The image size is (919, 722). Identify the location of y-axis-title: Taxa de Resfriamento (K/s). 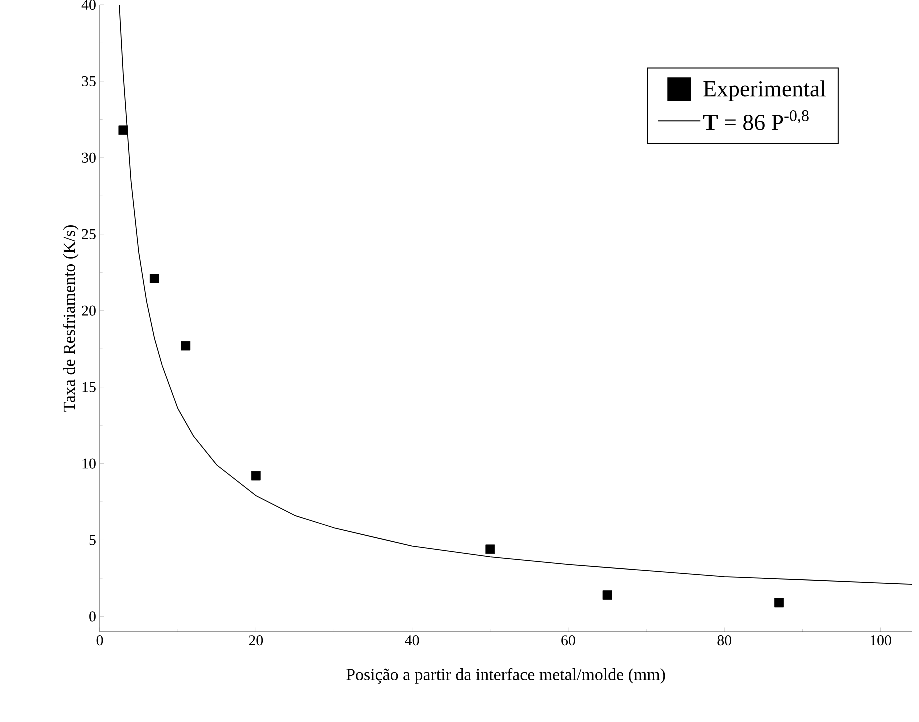
(71, 319).